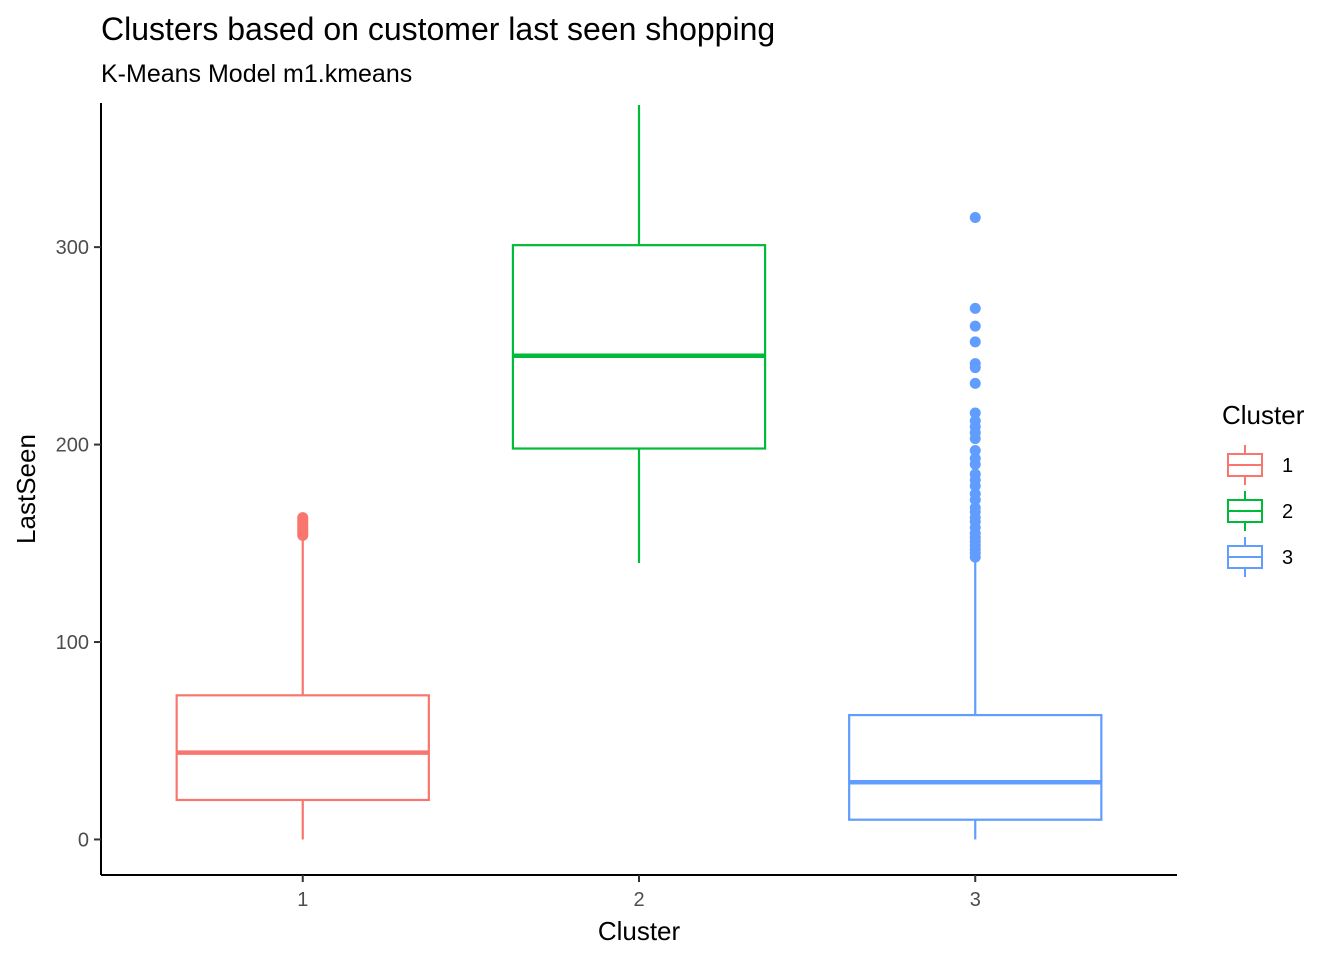 Image resolution: width=1344 pixels, height=960 pixels. I want to click on x-axis-ticks: 1 2 3, so click(639, 893).